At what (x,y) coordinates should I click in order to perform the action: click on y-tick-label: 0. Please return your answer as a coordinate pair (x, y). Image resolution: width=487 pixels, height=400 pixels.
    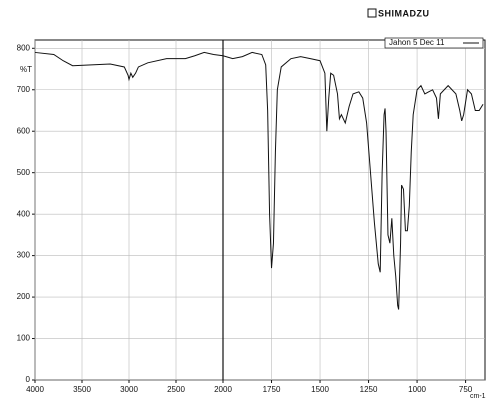
    Looking at the image, I should click on (28, 379).